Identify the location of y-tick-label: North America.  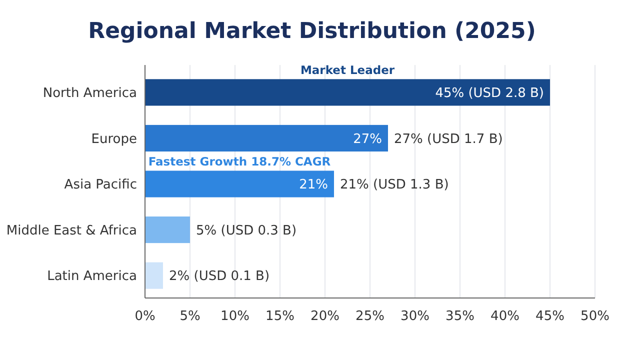
(89, 93).